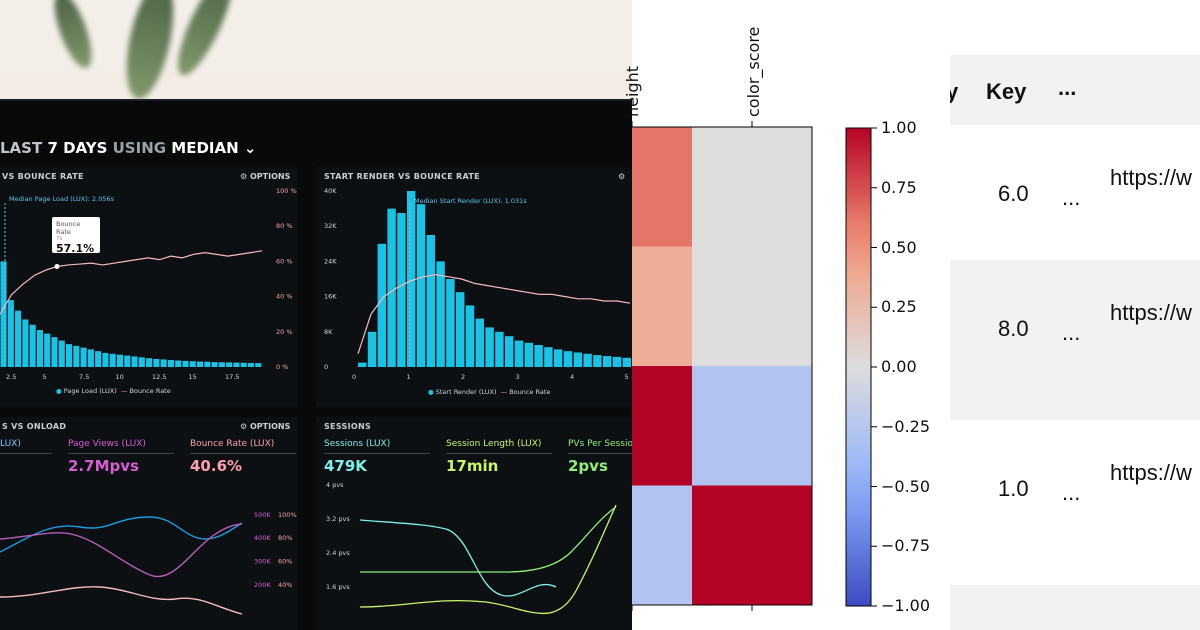 The image size is (1200, 630). I want to click on header-days: 7 DAYS, so click(77, 148).